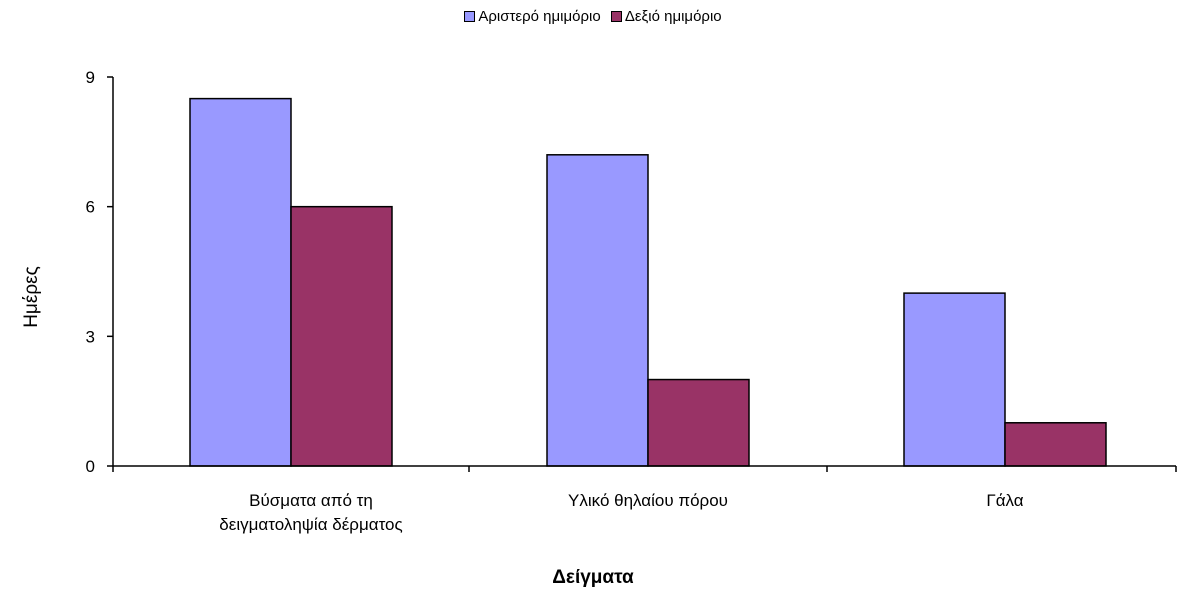 The height and width of the screenshot is (599, 1186). What do you see at coordinates (644, 468) in the screenshot?
I see `x-axis` at bounding box center [644, 468].